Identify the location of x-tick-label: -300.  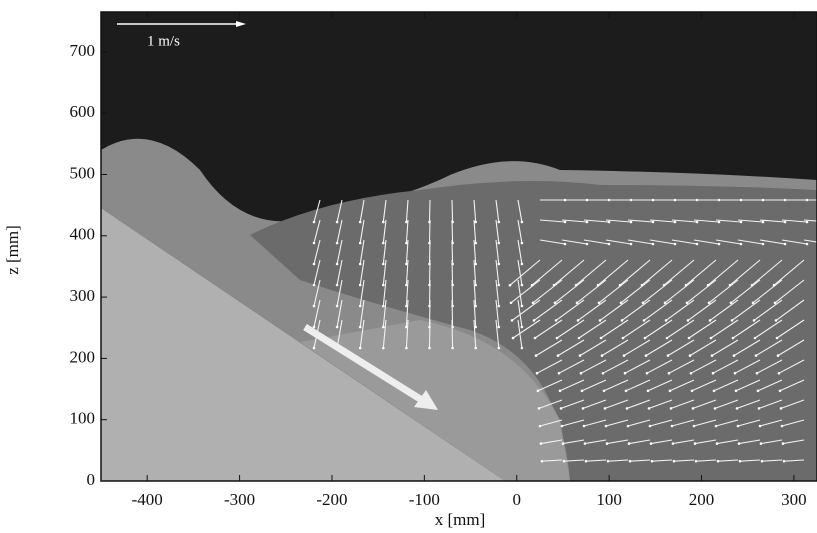
(239, 499).